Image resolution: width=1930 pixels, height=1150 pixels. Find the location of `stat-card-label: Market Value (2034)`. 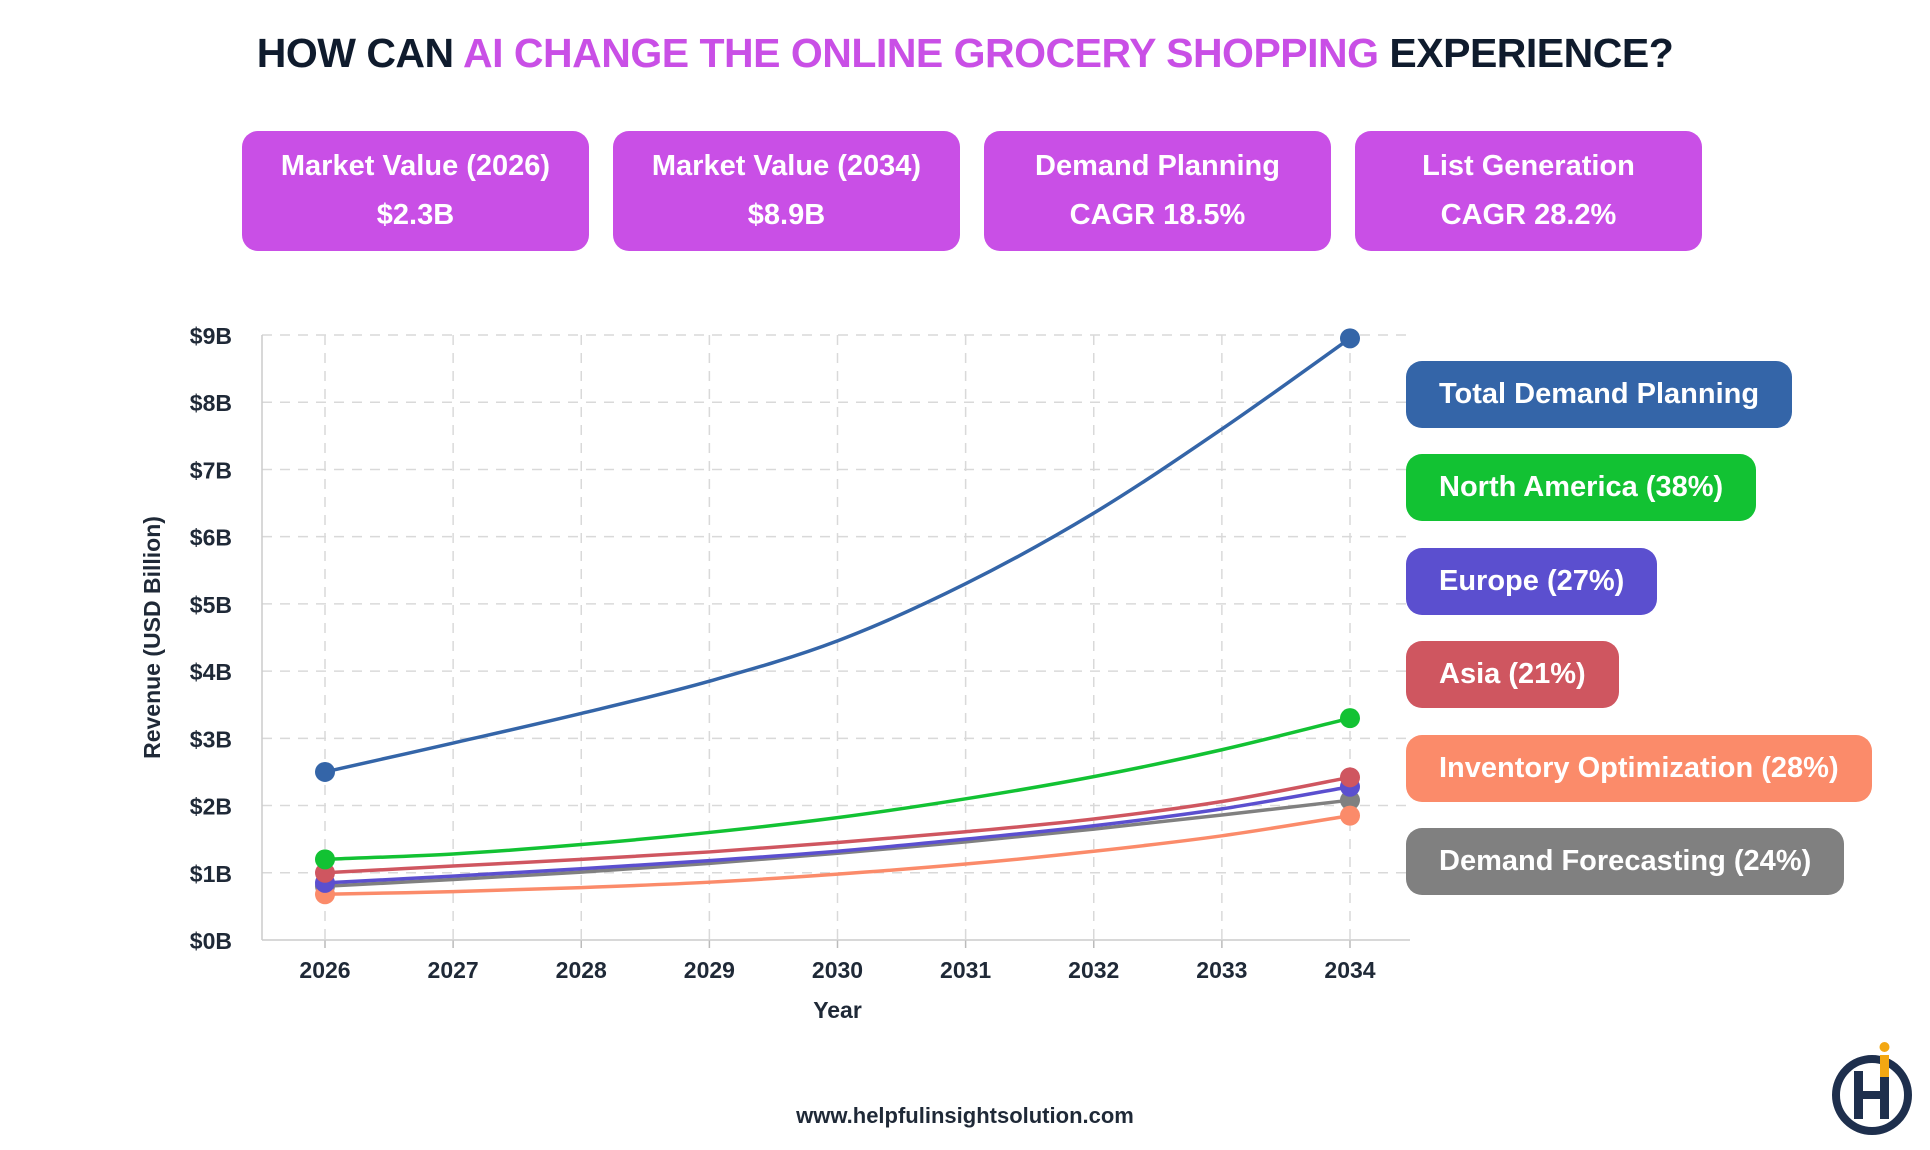

stat-card-label: Market Value (2034) is located at coordinates (786, 166).